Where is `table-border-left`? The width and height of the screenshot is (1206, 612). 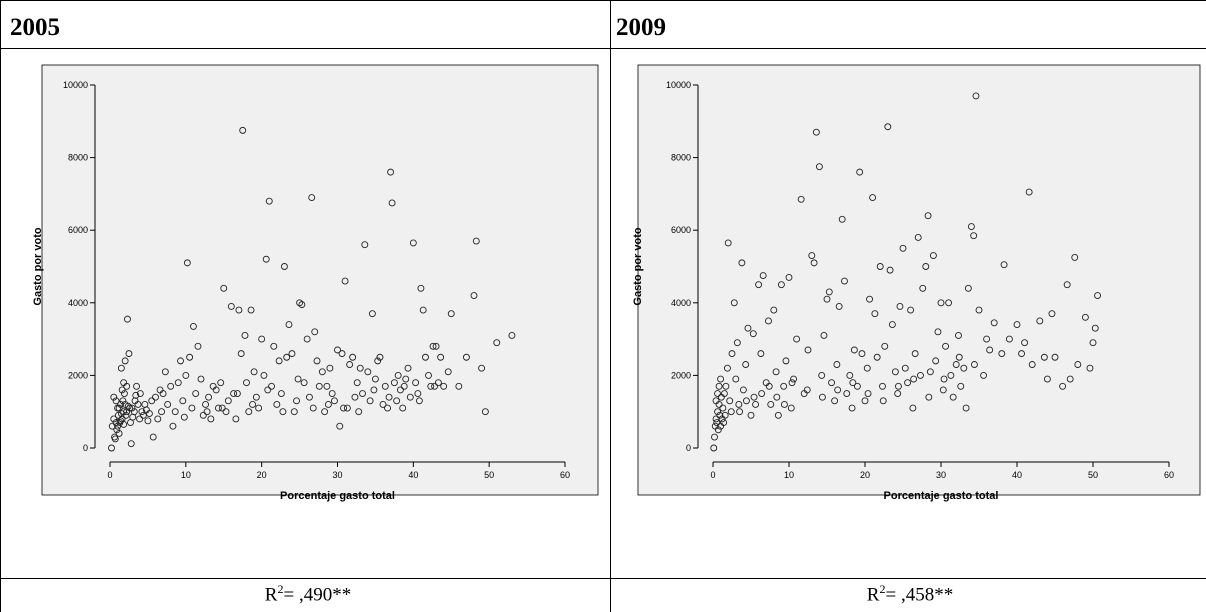
table-border-left is located at coordinates (0, 306).